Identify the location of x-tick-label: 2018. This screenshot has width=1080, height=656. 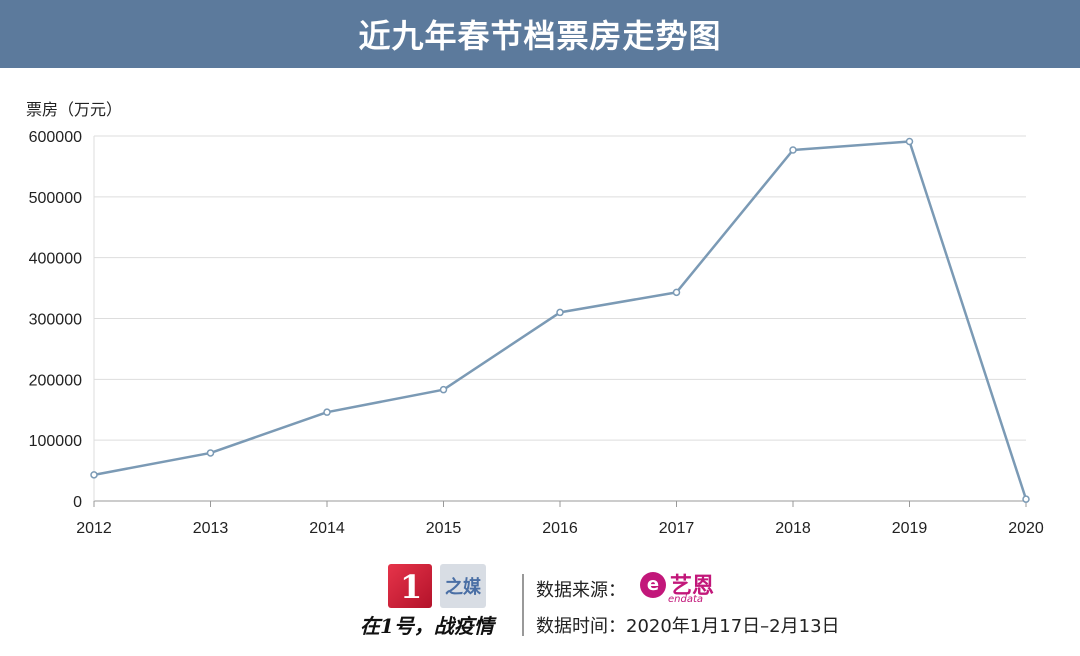
(793, 528).